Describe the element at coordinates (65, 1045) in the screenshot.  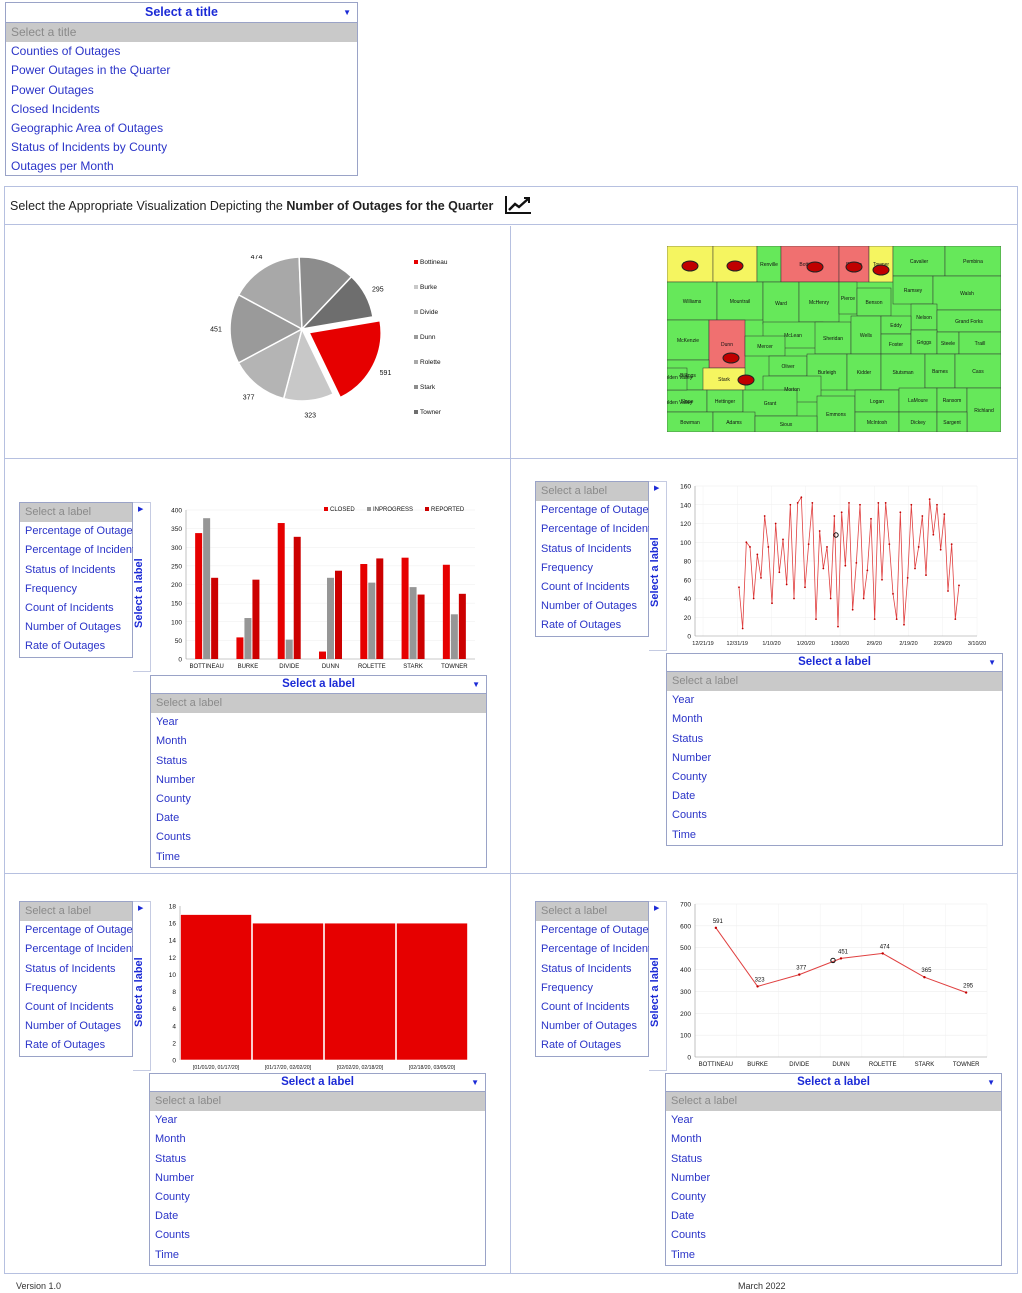
I see `label-option: Rate of Outages` at that location.